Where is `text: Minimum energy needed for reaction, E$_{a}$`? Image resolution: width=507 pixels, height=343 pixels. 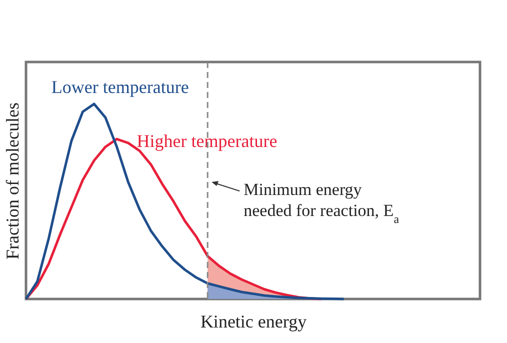
text: Minimum energy needed for reaction, E$_{a}$ is located at coordinates (321, 203).